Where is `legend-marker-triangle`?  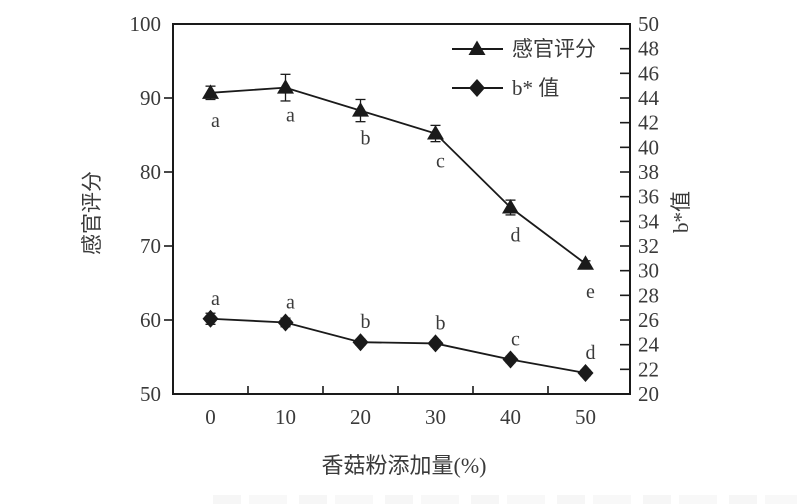 legend-marker-triangle is located at coordinates (477, 47).